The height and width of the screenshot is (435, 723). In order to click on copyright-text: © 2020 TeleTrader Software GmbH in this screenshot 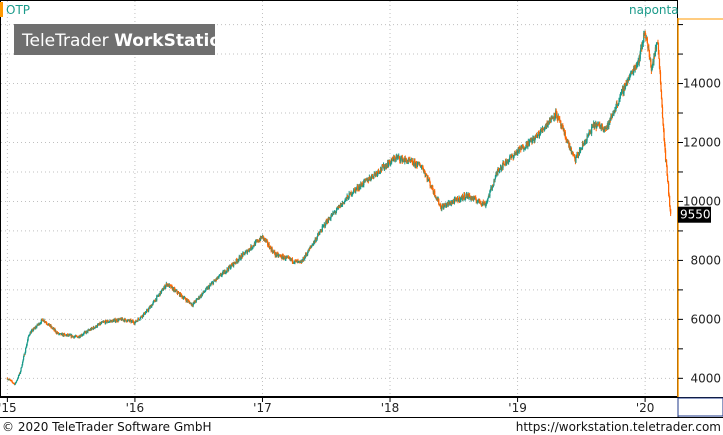, I will do `click(107, 427)`.